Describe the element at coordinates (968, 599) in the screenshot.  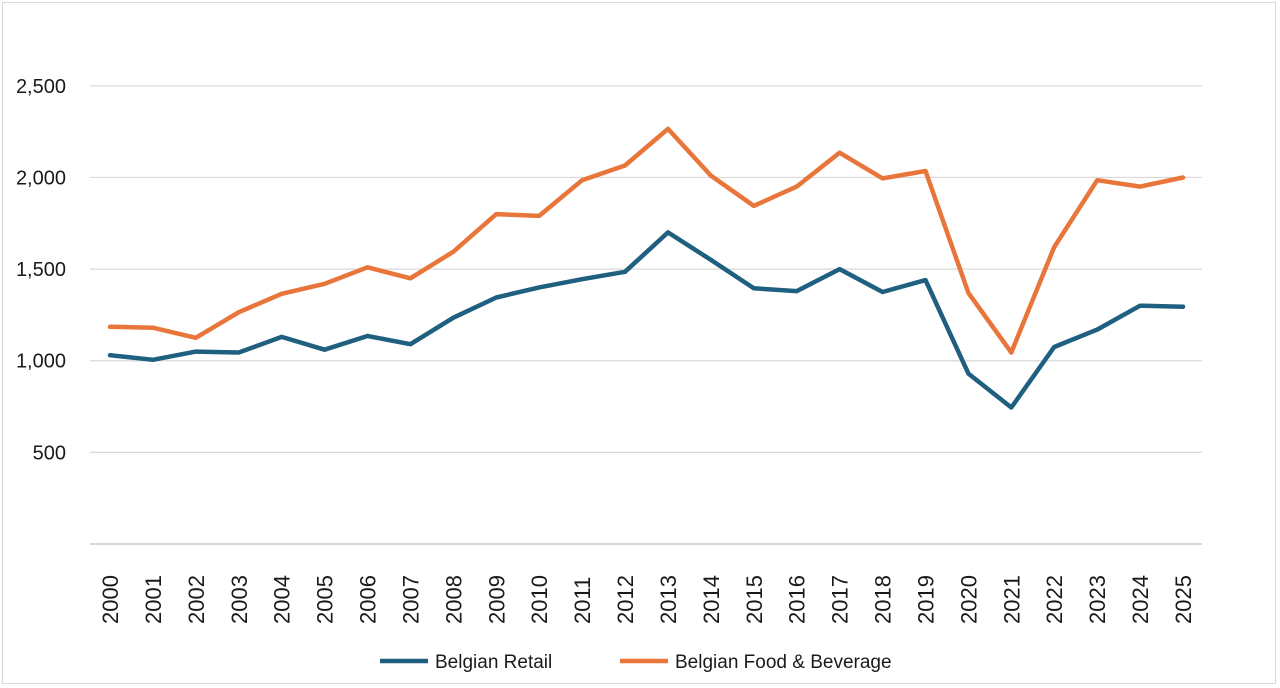
I see `x-tick-label: 2020` at that location.